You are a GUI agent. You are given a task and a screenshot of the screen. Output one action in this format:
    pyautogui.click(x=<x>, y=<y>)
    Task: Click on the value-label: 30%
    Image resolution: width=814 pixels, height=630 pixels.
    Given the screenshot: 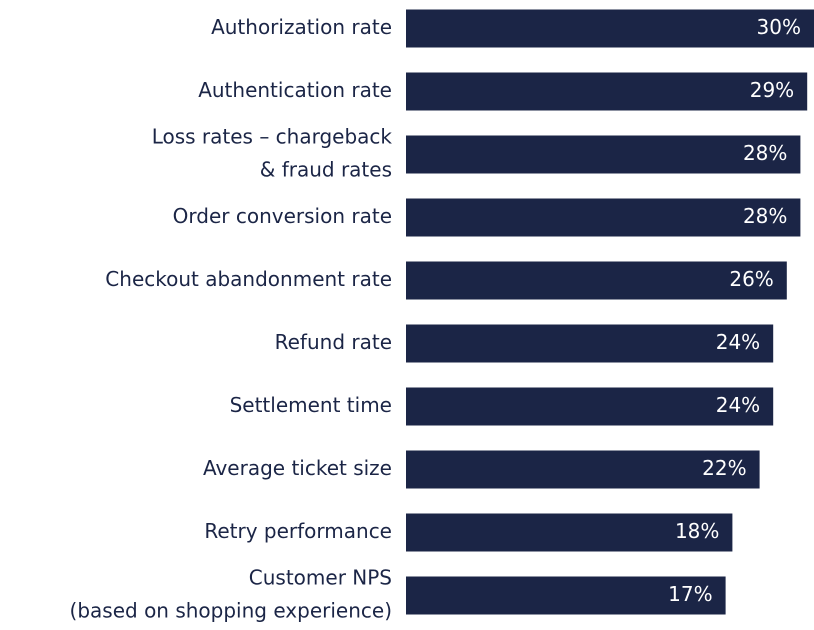 What is the action you would take?
    pyautogui.click(x=779, y=27)
    